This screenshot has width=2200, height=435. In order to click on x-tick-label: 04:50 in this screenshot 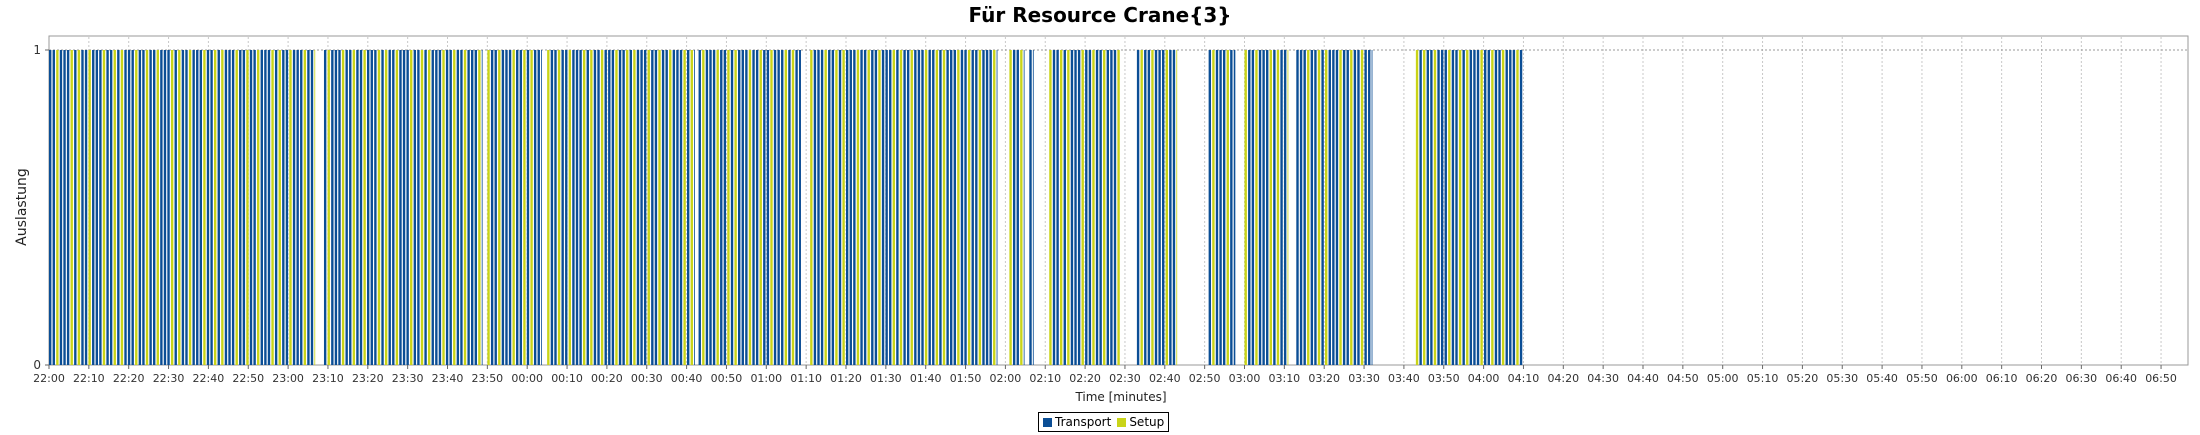, I will do `click(1683, 378)`.